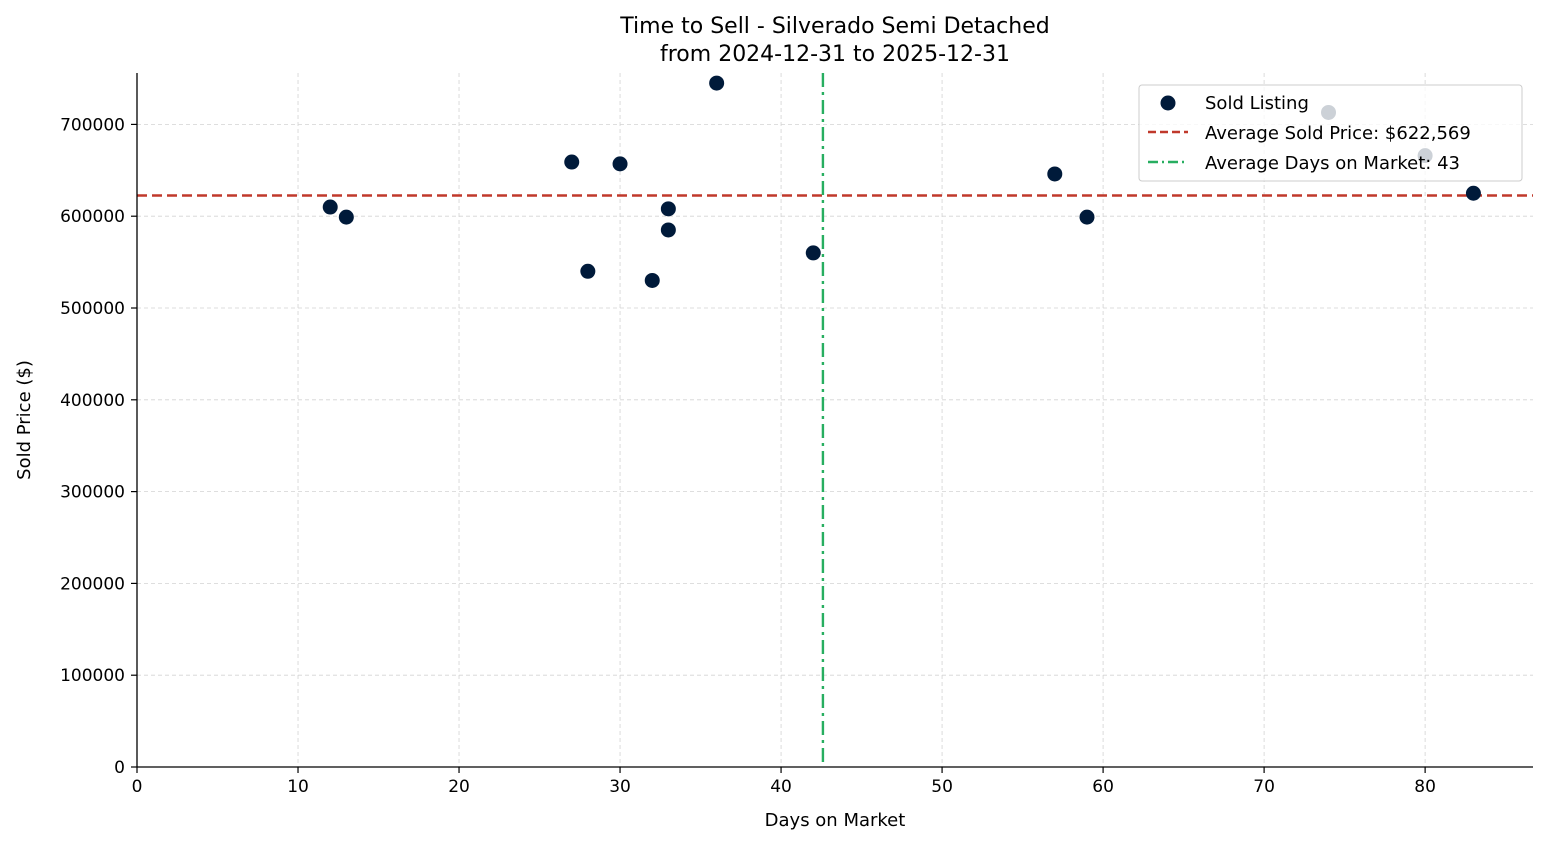 This screenshot has height=845, width=1547. Describe the element at coordinates (1338, 133) in the screenshot. I see `legend-label-avg-price: Average Sold Price: $622,569` at that location.